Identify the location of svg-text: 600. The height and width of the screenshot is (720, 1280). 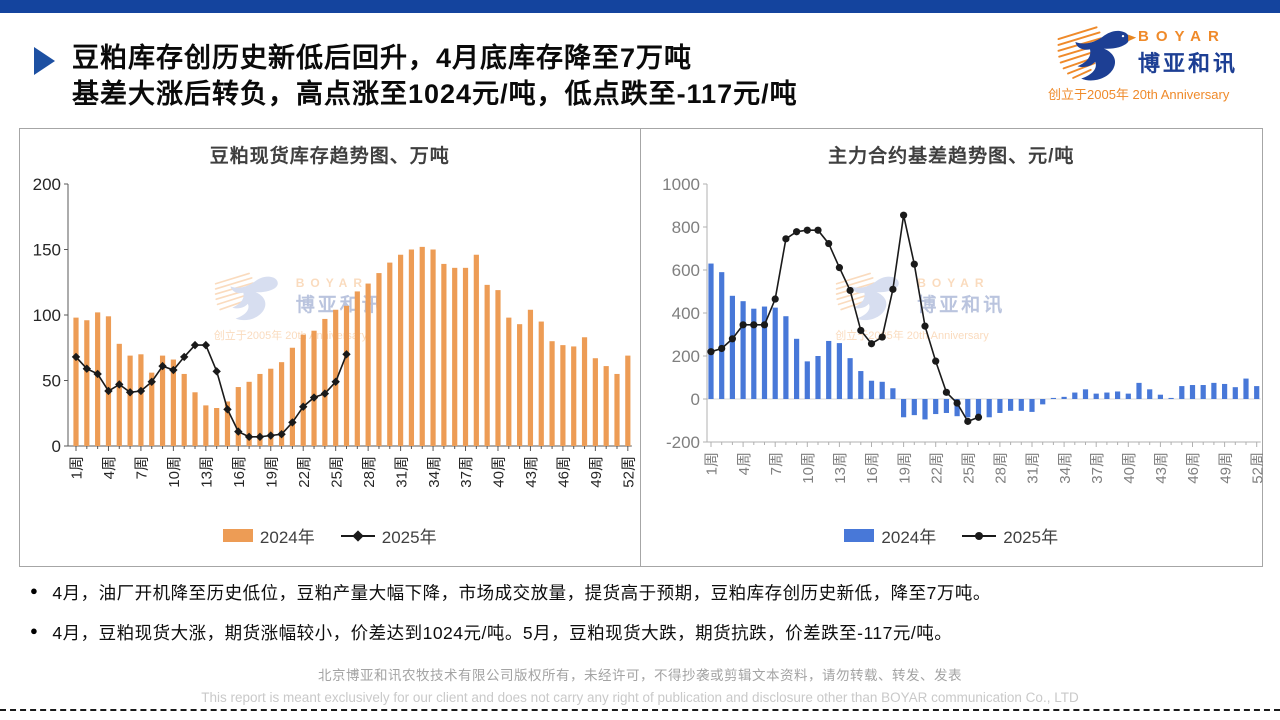
(685, 270).